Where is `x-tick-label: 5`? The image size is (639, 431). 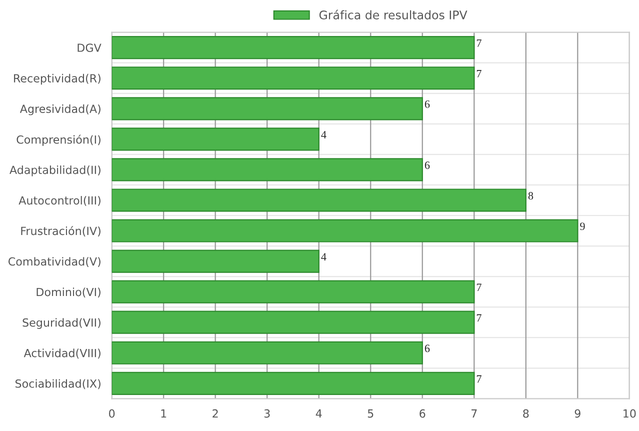 x-tick-label: 5 is located at coordinates (371, 413).